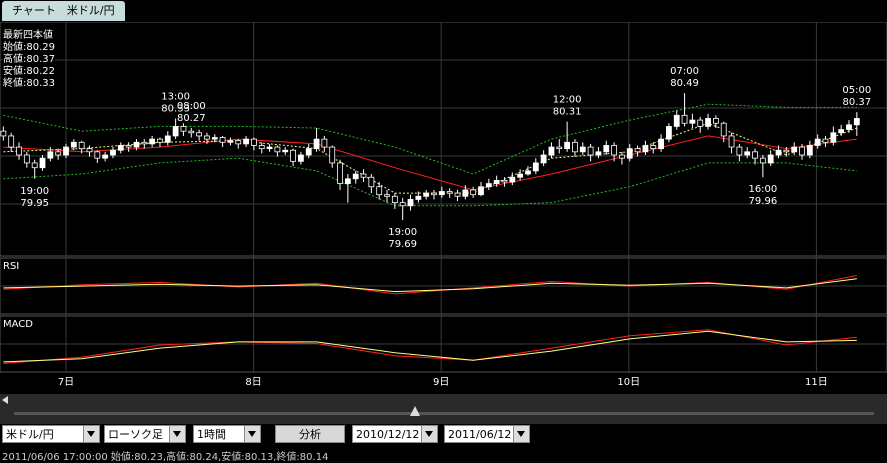 The image size is (887, 463). Describe the element at coordinates (441, 382) in the screenshot. I see `x-tick-label: 9日` at that location.